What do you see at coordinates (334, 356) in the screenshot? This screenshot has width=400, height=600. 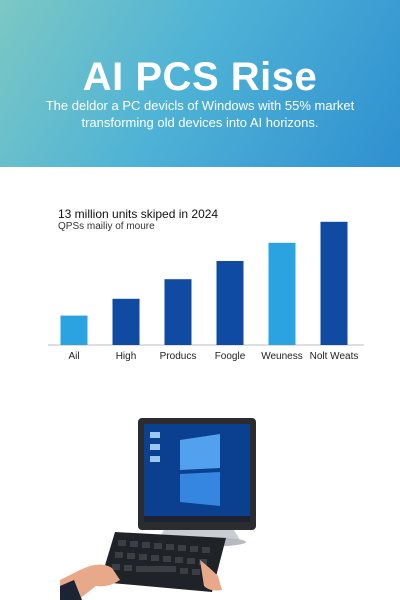 I see `x-tick-label: Nolt Weats` at bounding box center [334, 356].